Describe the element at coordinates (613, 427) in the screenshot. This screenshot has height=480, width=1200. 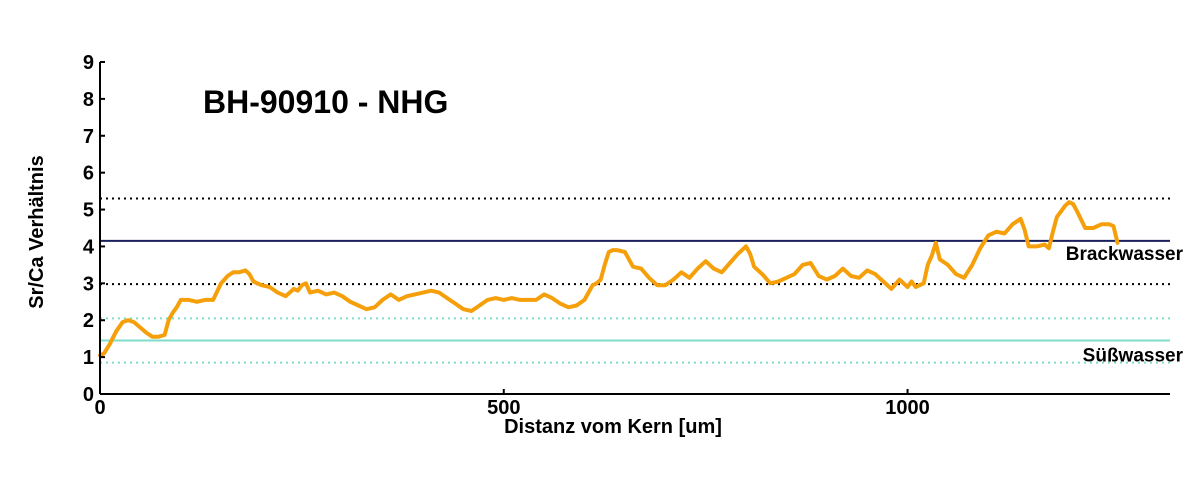
I see `x-axis-label: Distanz vom Kern [um]` at that location.